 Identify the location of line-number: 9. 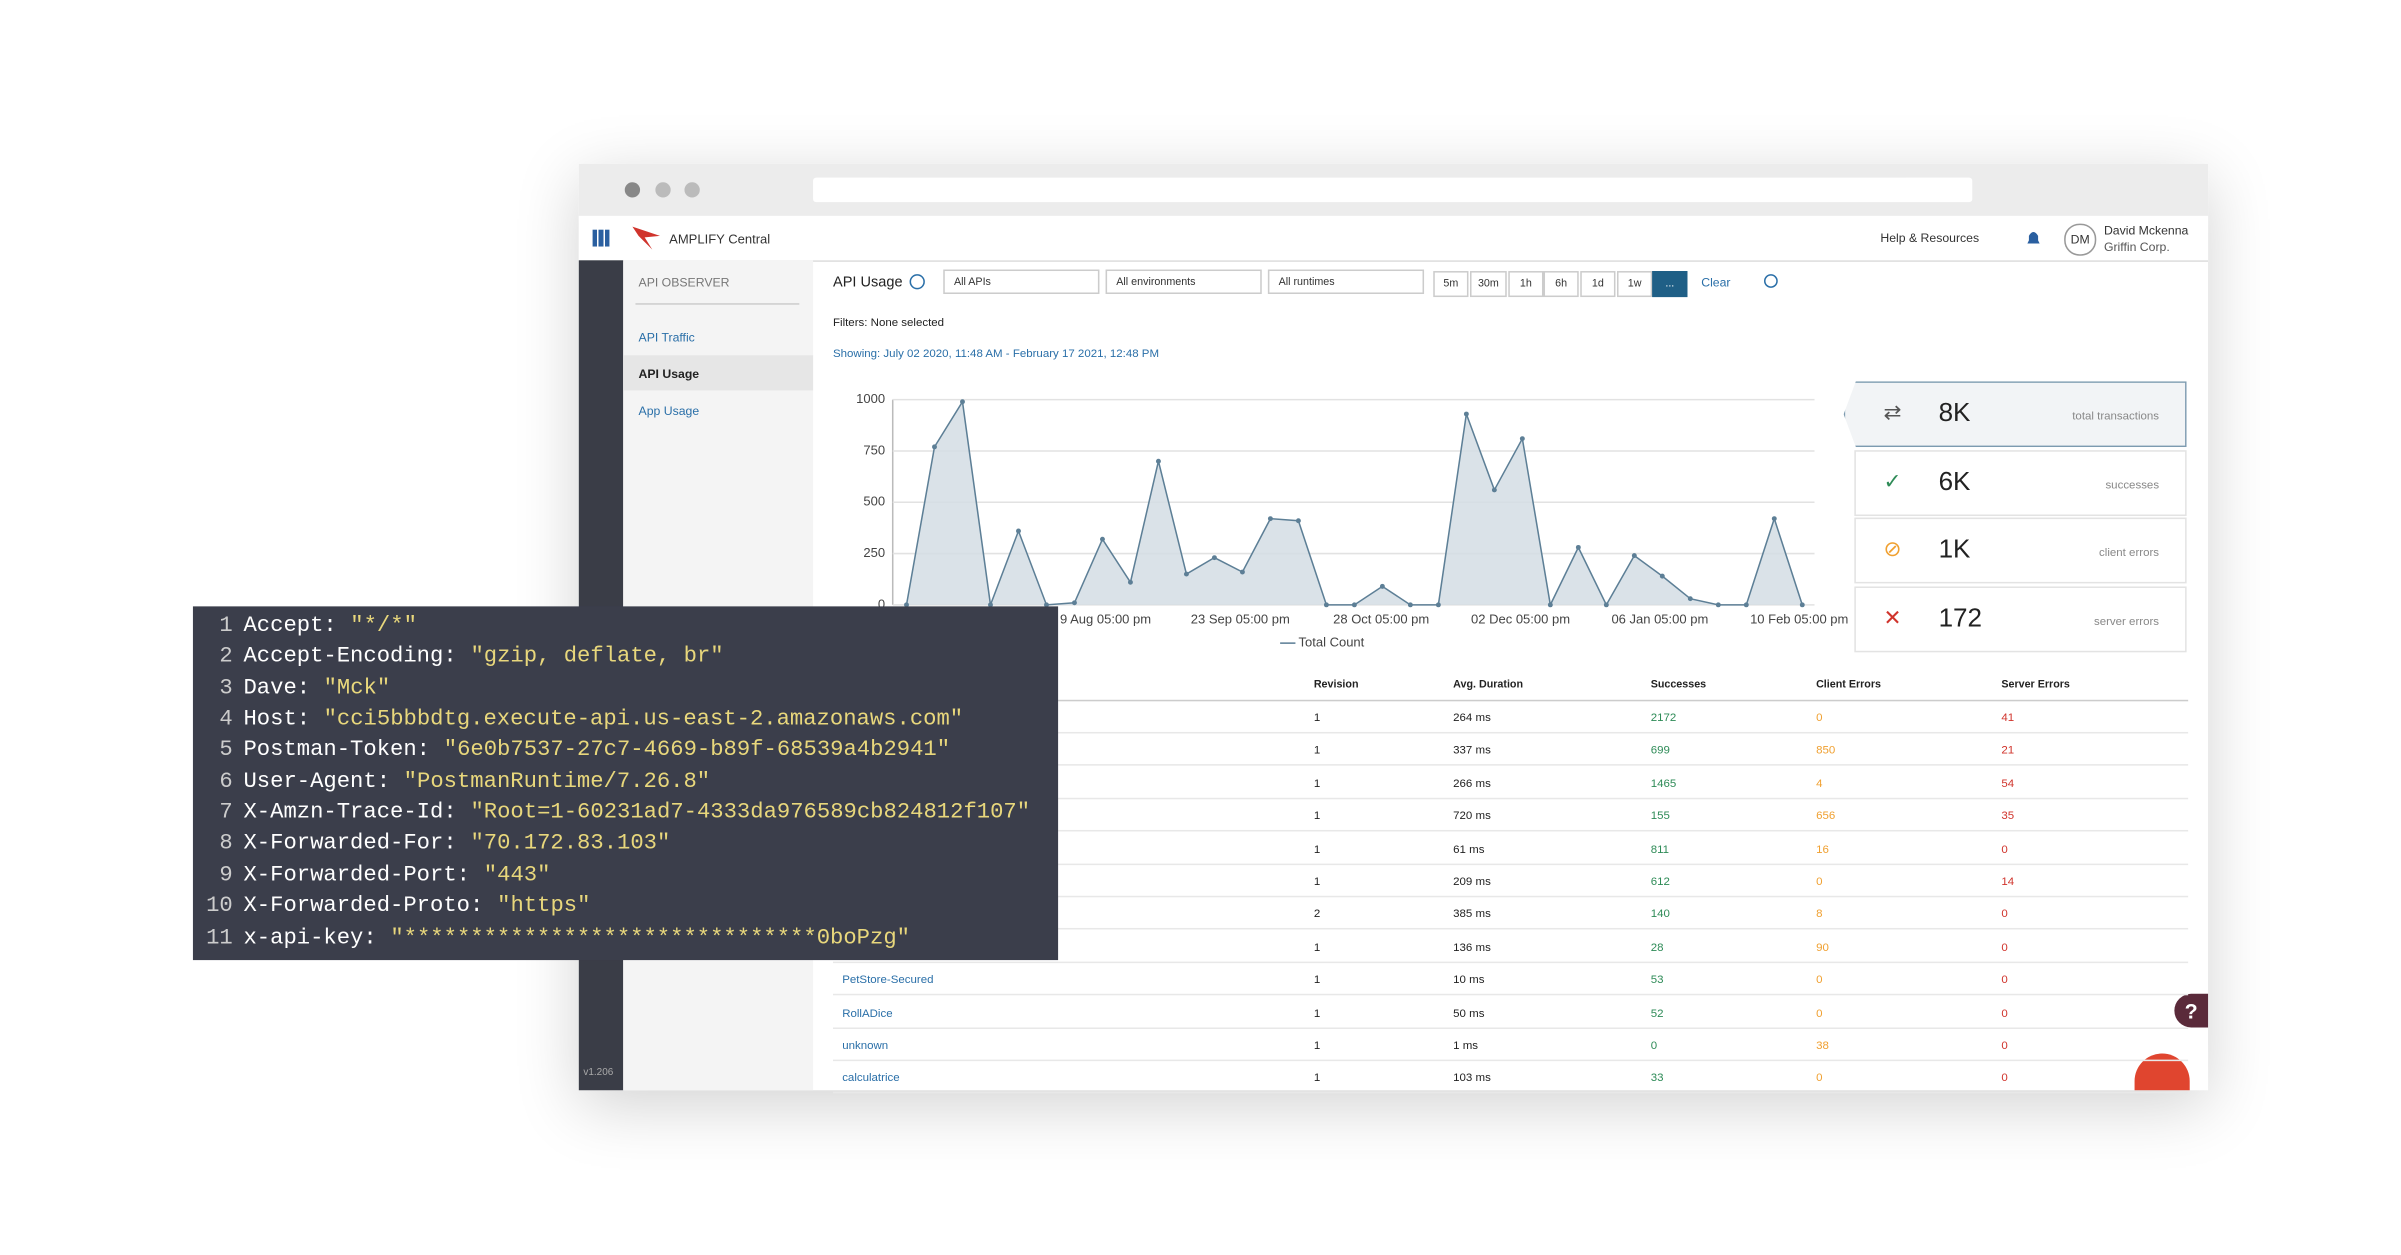
(226, 875).